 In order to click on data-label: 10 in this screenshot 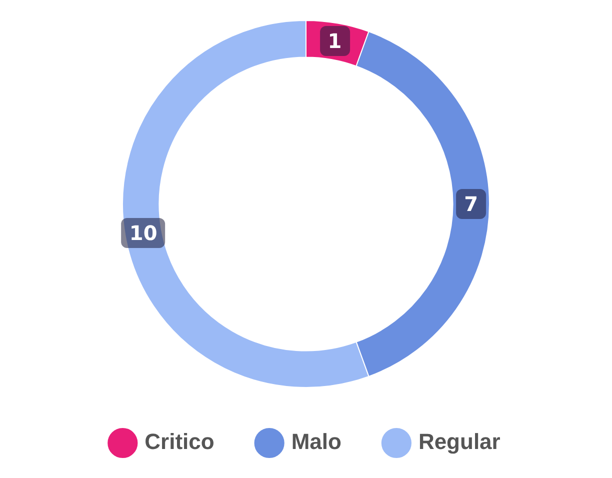, I will do `click(143, 233)`.